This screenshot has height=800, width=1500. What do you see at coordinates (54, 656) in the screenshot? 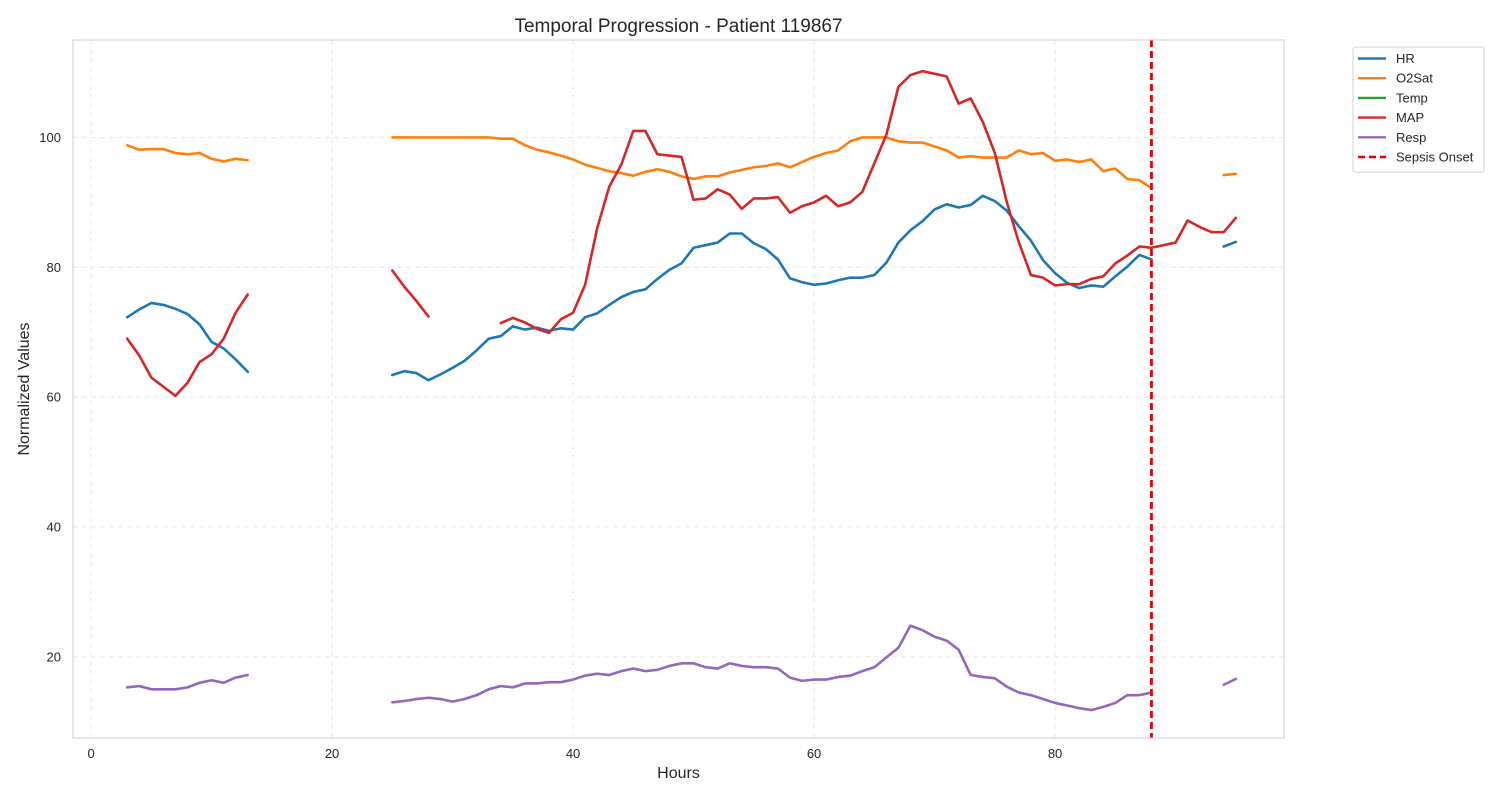
I see `y-tick-label: 20` at bounding box center [54, 656].